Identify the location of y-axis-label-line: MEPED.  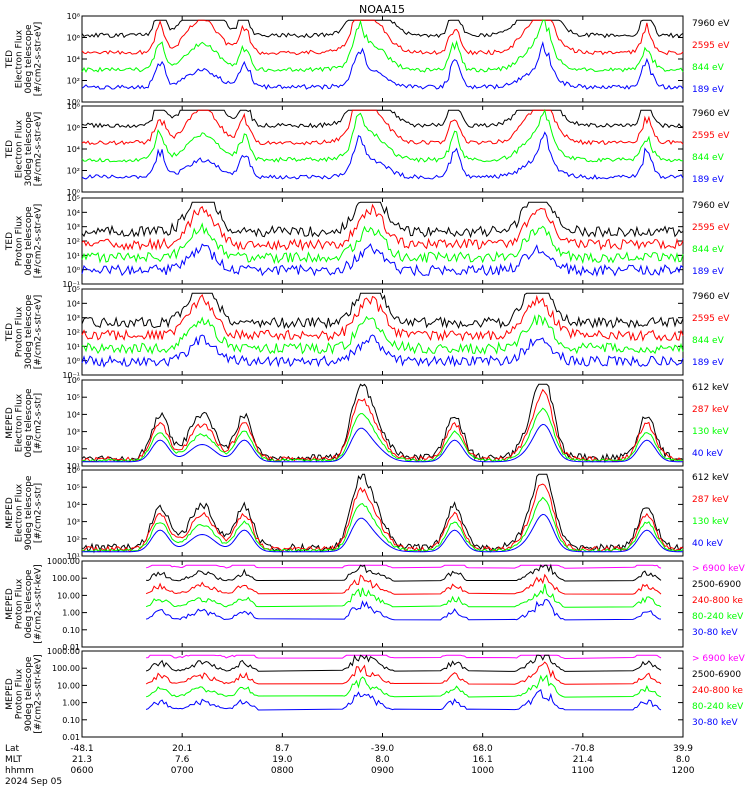
(10, 694).